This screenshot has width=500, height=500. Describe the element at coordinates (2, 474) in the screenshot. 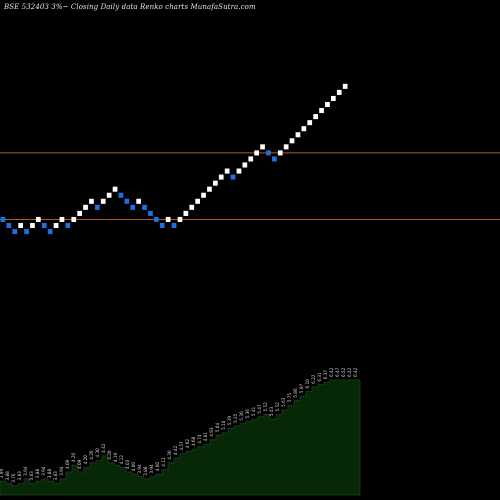

I see `volume-label: 3.99` at that location.